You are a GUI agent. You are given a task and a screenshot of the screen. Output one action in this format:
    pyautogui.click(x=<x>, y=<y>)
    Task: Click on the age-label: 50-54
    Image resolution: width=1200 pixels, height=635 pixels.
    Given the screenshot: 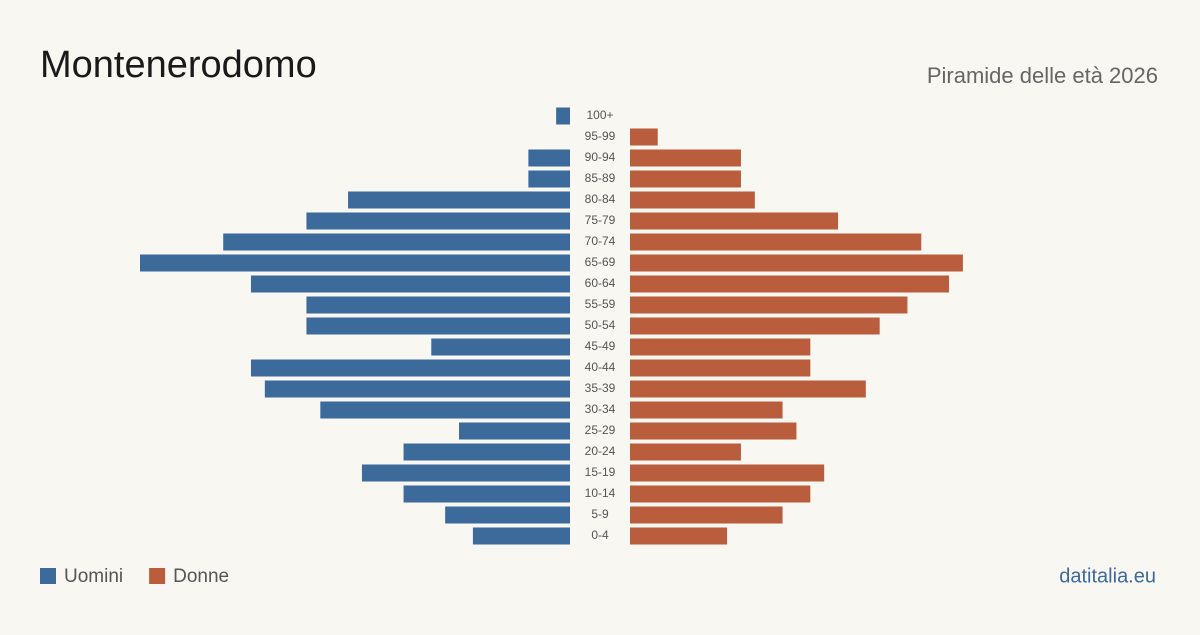 What is the action you would take?
    pyautogui.click(x=600, y=325)
    